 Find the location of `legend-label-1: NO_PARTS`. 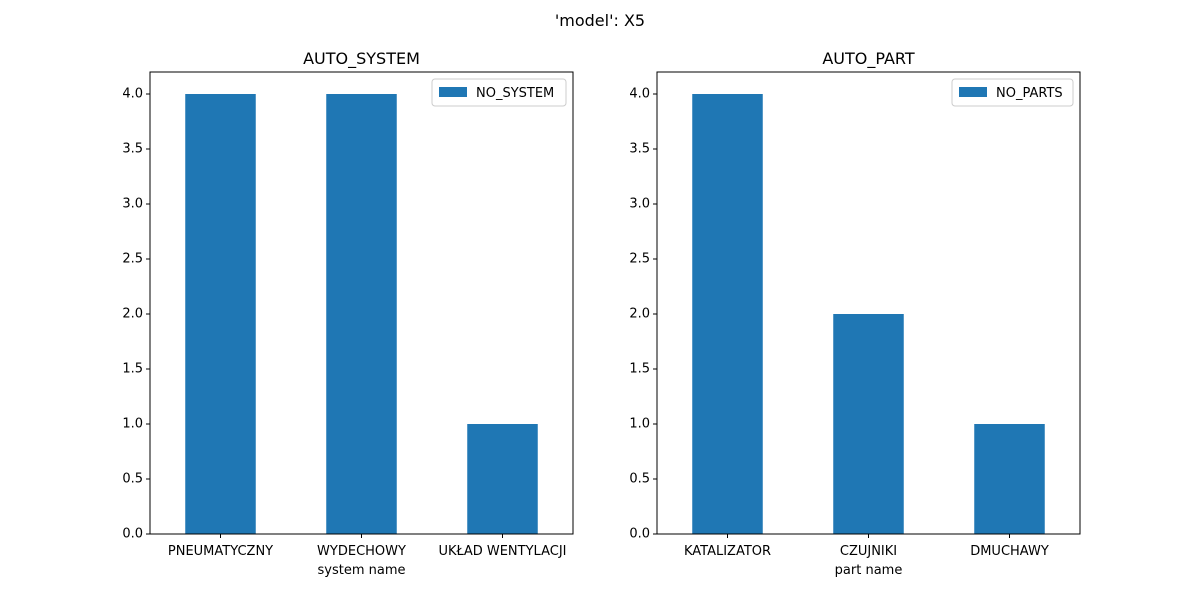

legend-label-1: NO_PARTS is located at coordinates (1029, 93).